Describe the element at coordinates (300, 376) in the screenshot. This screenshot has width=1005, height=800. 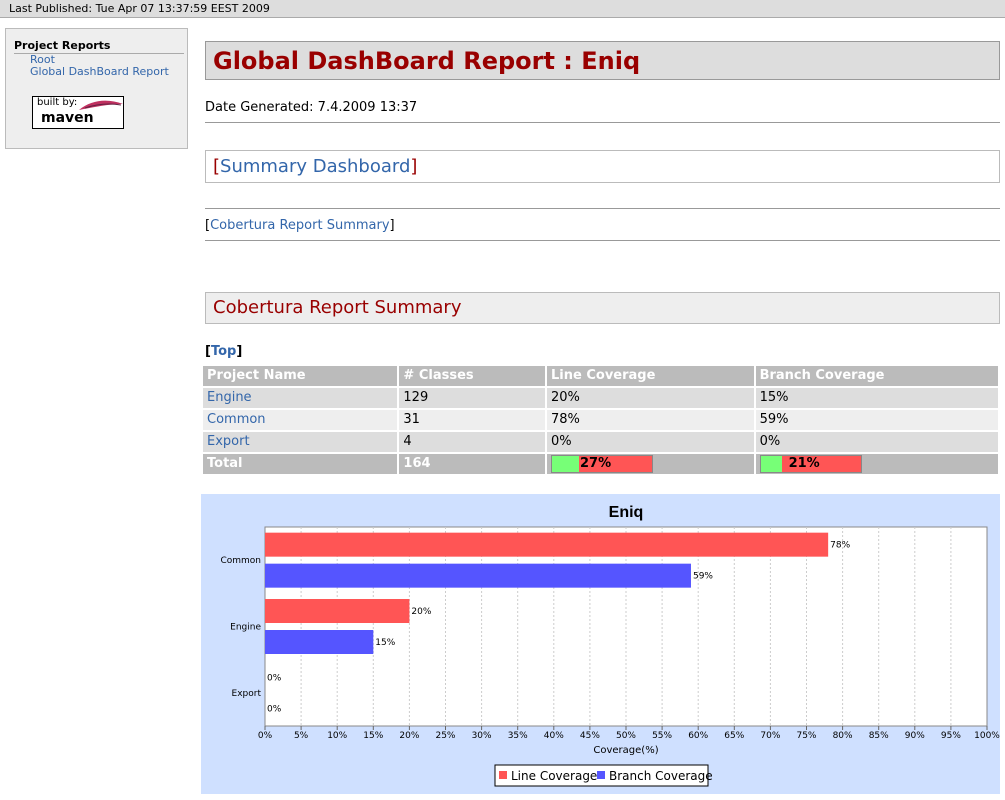
I see `column-header: Project Name` at that location.